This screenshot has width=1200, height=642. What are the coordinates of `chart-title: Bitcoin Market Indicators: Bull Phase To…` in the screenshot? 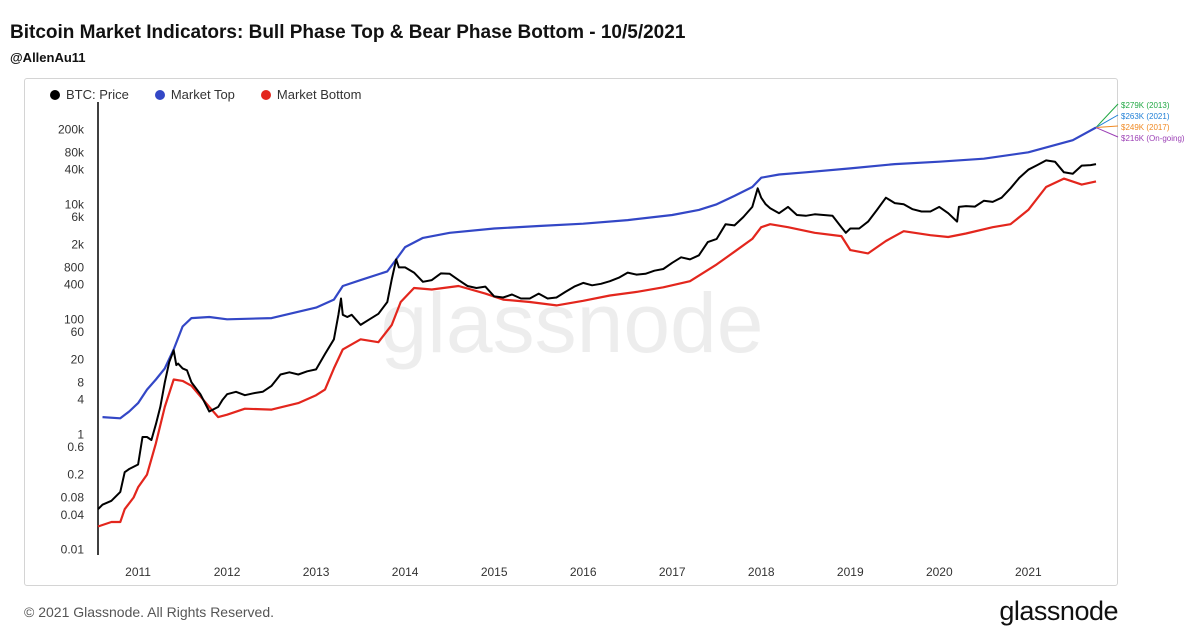 It's located at (348, 32).